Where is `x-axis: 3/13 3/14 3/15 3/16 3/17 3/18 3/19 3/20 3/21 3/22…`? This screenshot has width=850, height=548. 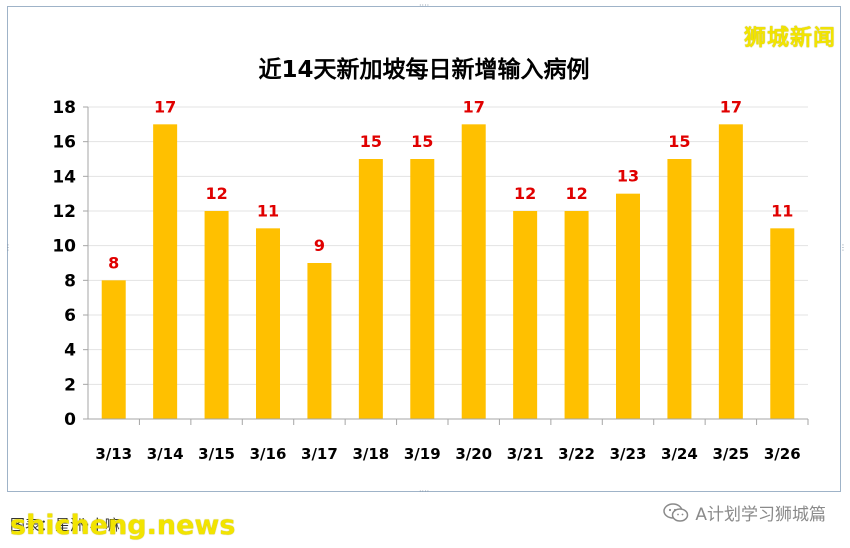 x-axis: 3/13 3/14 3/15 3/16 3/17 3/18 3/19 3/20 3/21 3/22… is located at coordinates (448, 440).